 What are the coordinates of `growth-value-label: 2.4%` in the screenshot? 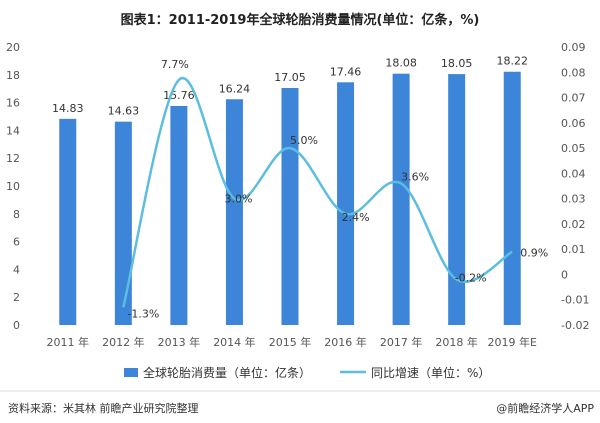 It's located at (356, 217).